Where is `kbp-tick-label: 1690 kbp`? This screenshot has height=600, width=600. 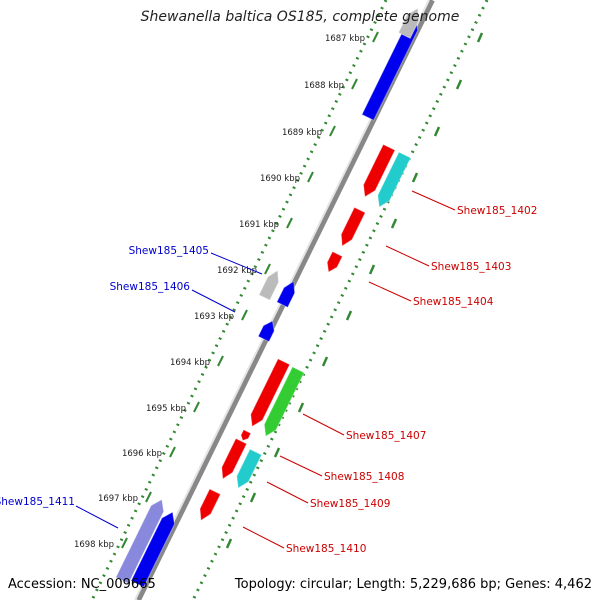
kbp-tick-label: 1690 kbp is located at coordinates (280, 179).